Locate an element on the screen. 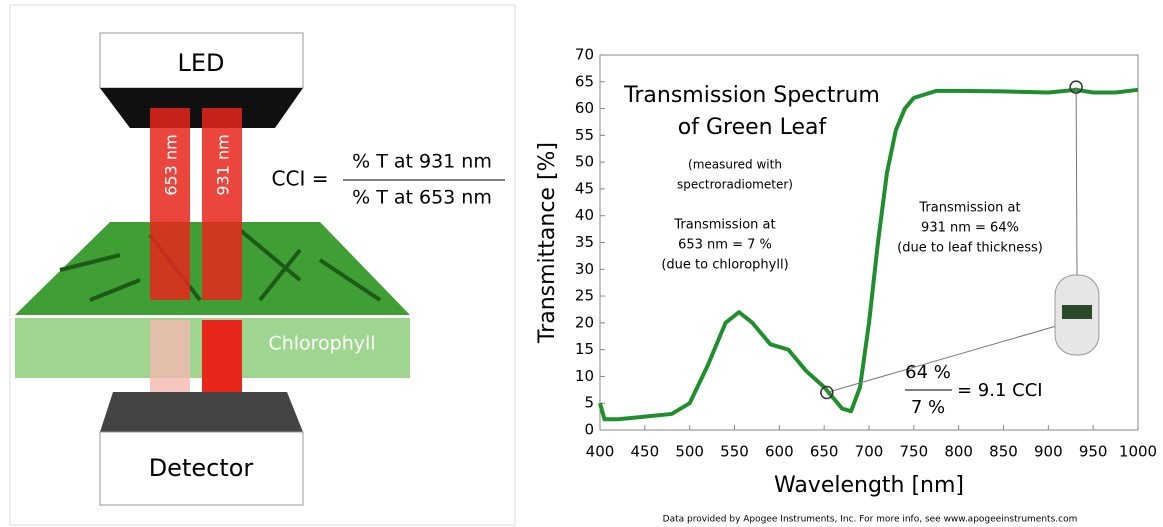 This screenshot has height=527, width=1163. formula: CCI = is located at coordinates (300, 179).